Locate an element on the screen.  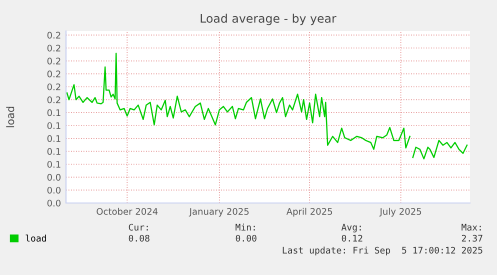
text: 0.08 is located at coordinates (139, 238).